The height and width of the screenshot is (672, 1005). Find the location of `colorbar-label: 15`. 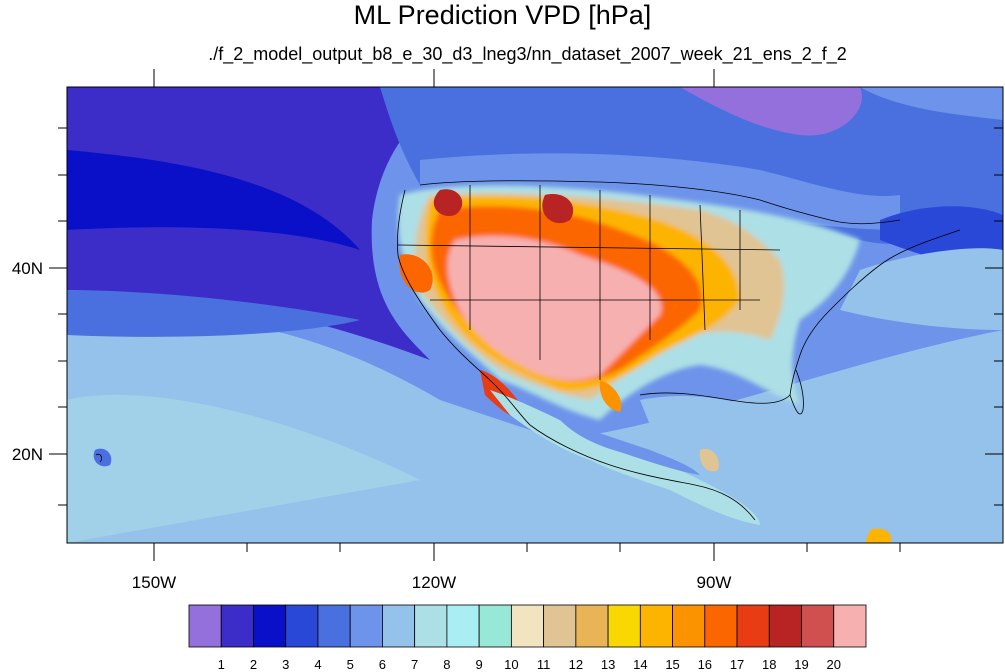

colorbar-label: 15 is located at coordinates (672, 664).